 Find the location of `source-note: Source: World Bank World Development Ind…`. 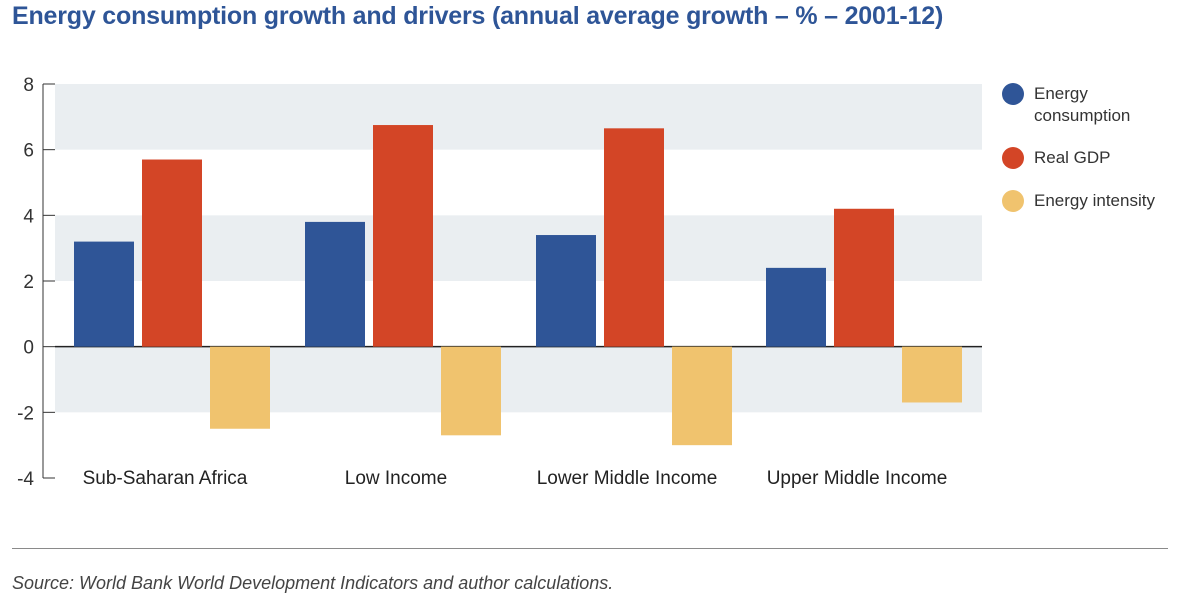

source-note: Source: World Bank World Development Ind… is located at coordinates (313, 583).